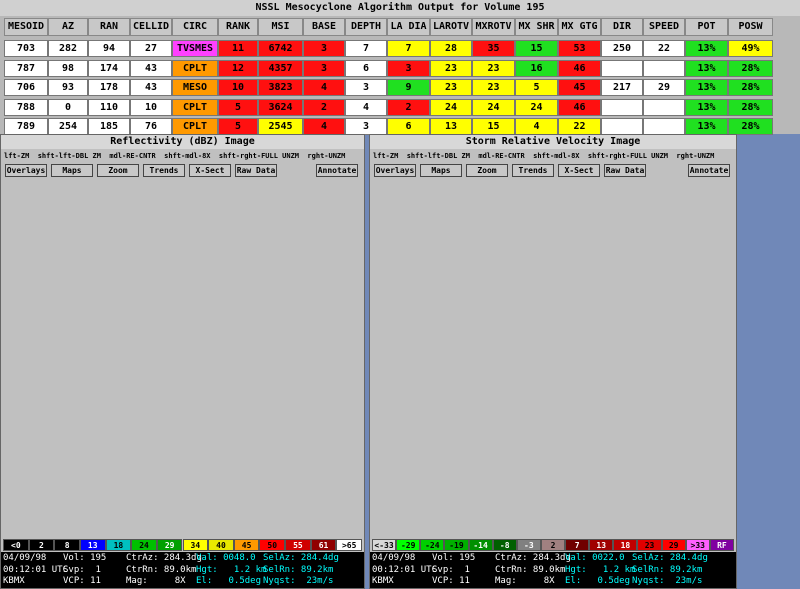  I want to click on table-cell: 7, so click(366, 48).